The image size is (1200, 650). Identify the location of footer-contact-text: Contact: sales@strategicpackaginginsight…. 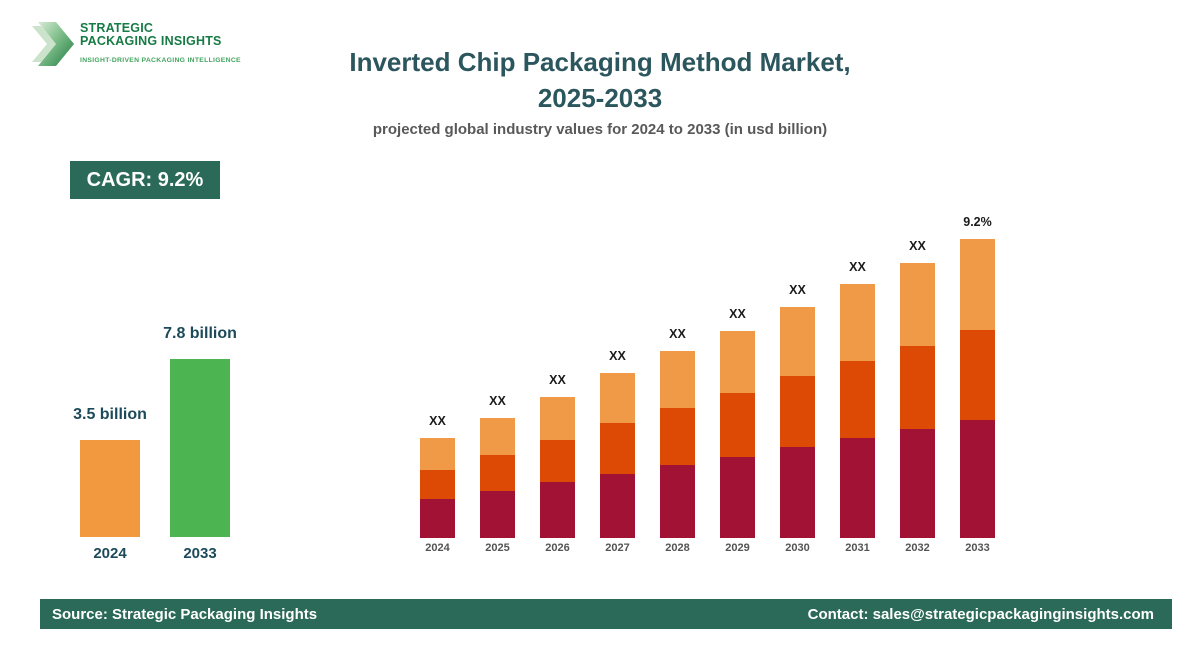
(980, 614).